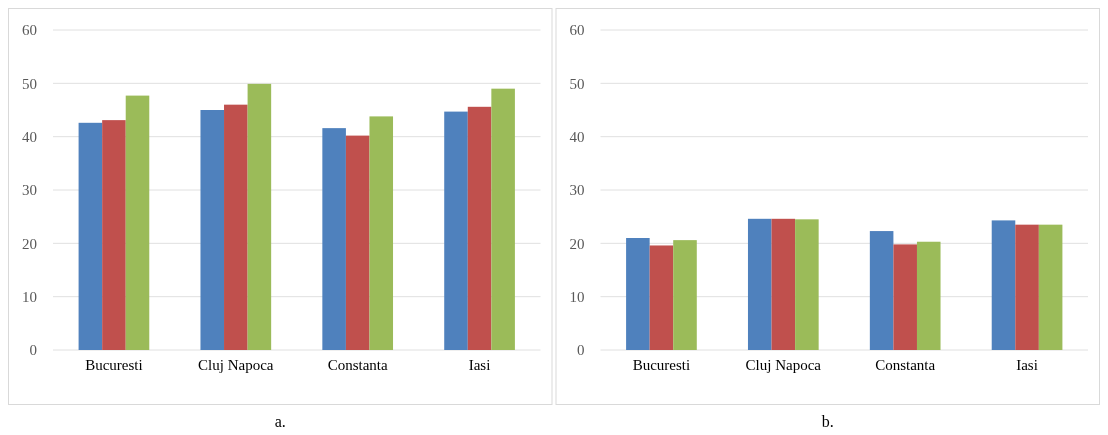 The width and height of the screenshot is (1108, 435). Describe the element at coordinates (280, 421) in the screenshot. I see `text: a.` at that location.